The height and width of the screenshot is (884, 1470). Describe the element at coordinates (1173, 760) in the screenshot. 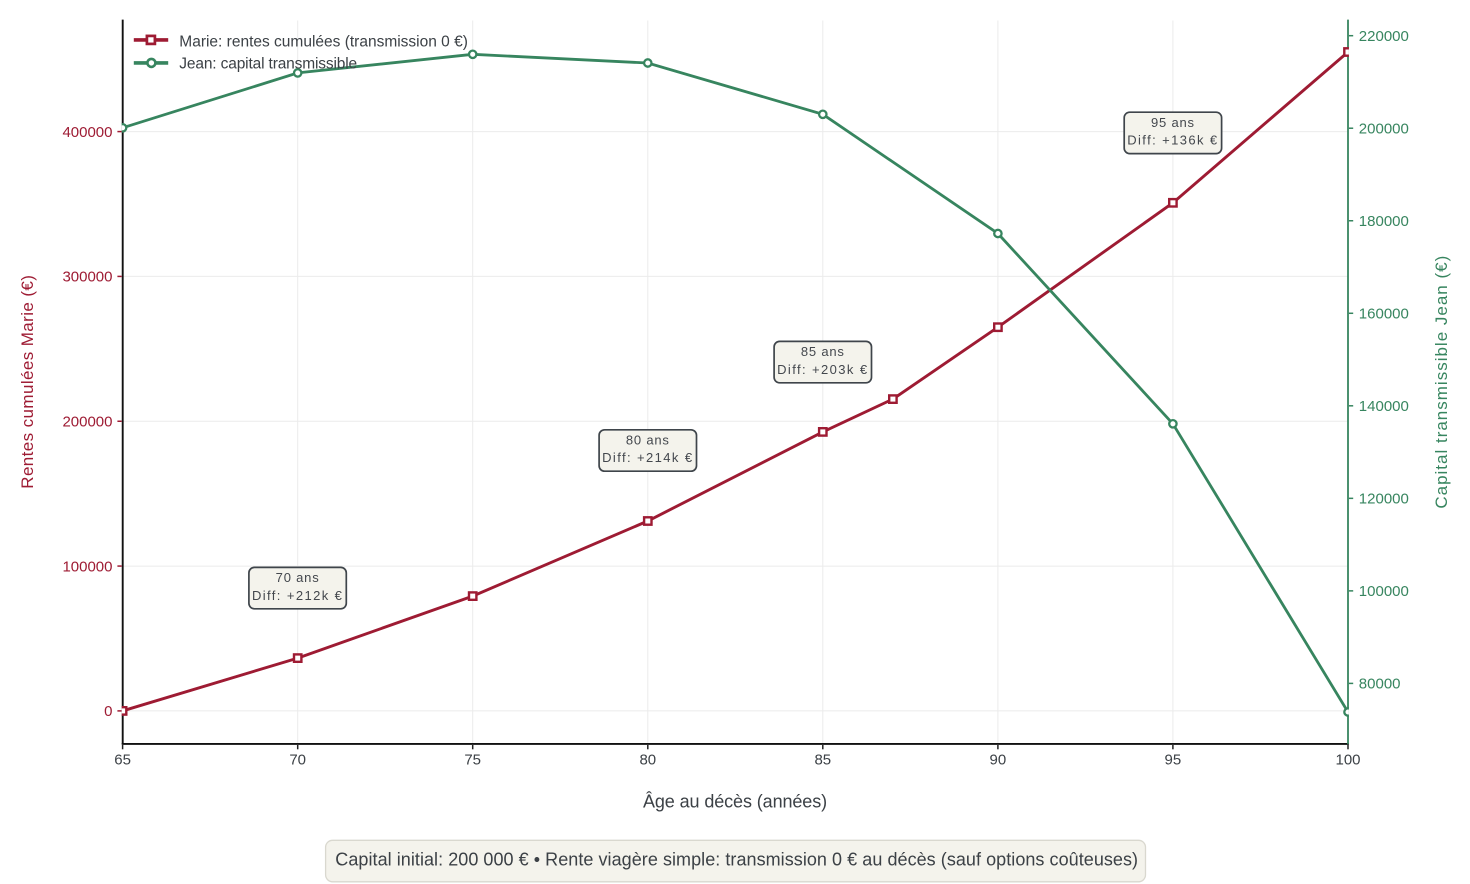

I see `svg-text: 95` at that location.